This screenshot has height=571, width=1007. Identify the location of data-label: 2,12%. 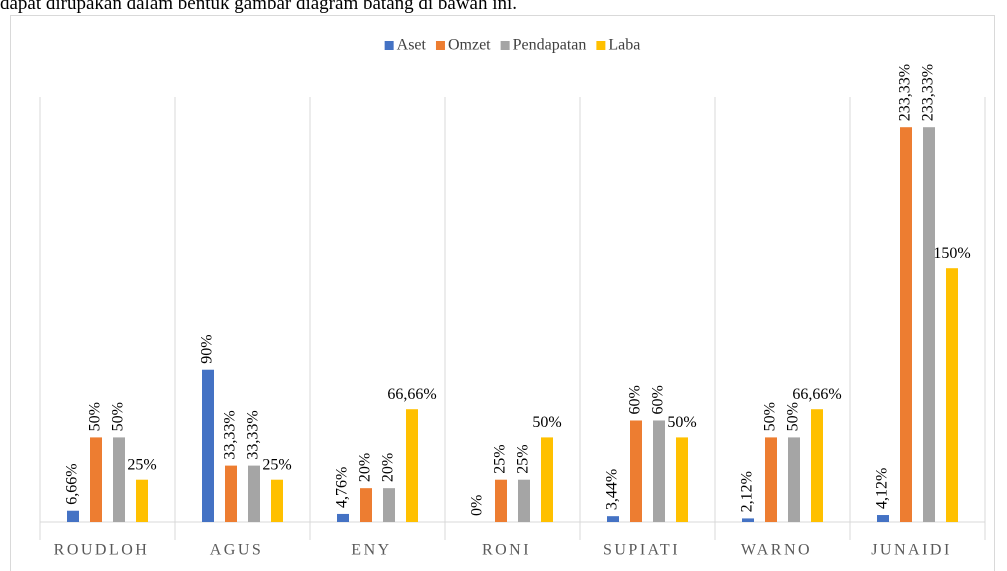
(747, 491).